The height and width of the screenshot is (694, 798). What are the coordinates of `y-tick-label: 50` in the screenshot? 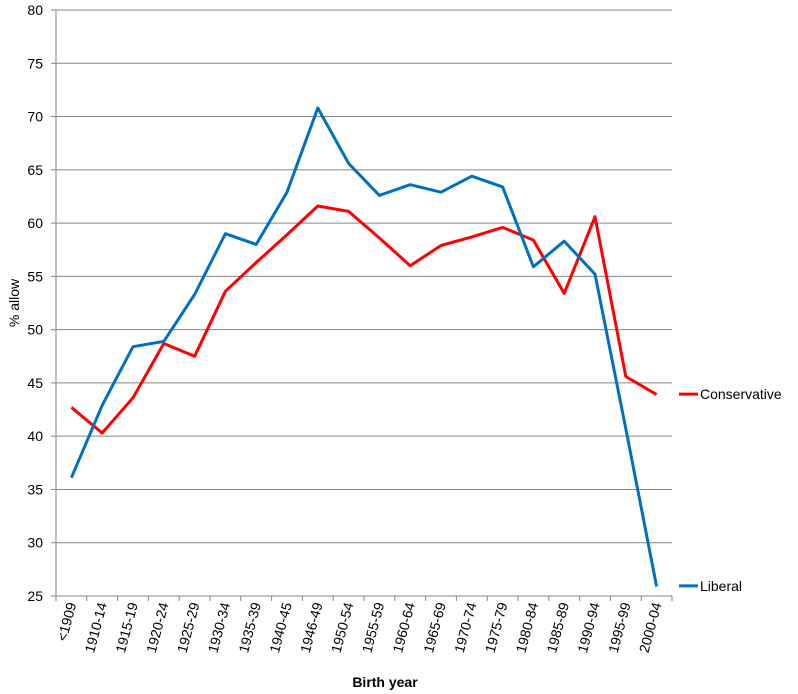 It's located at (35, 330).